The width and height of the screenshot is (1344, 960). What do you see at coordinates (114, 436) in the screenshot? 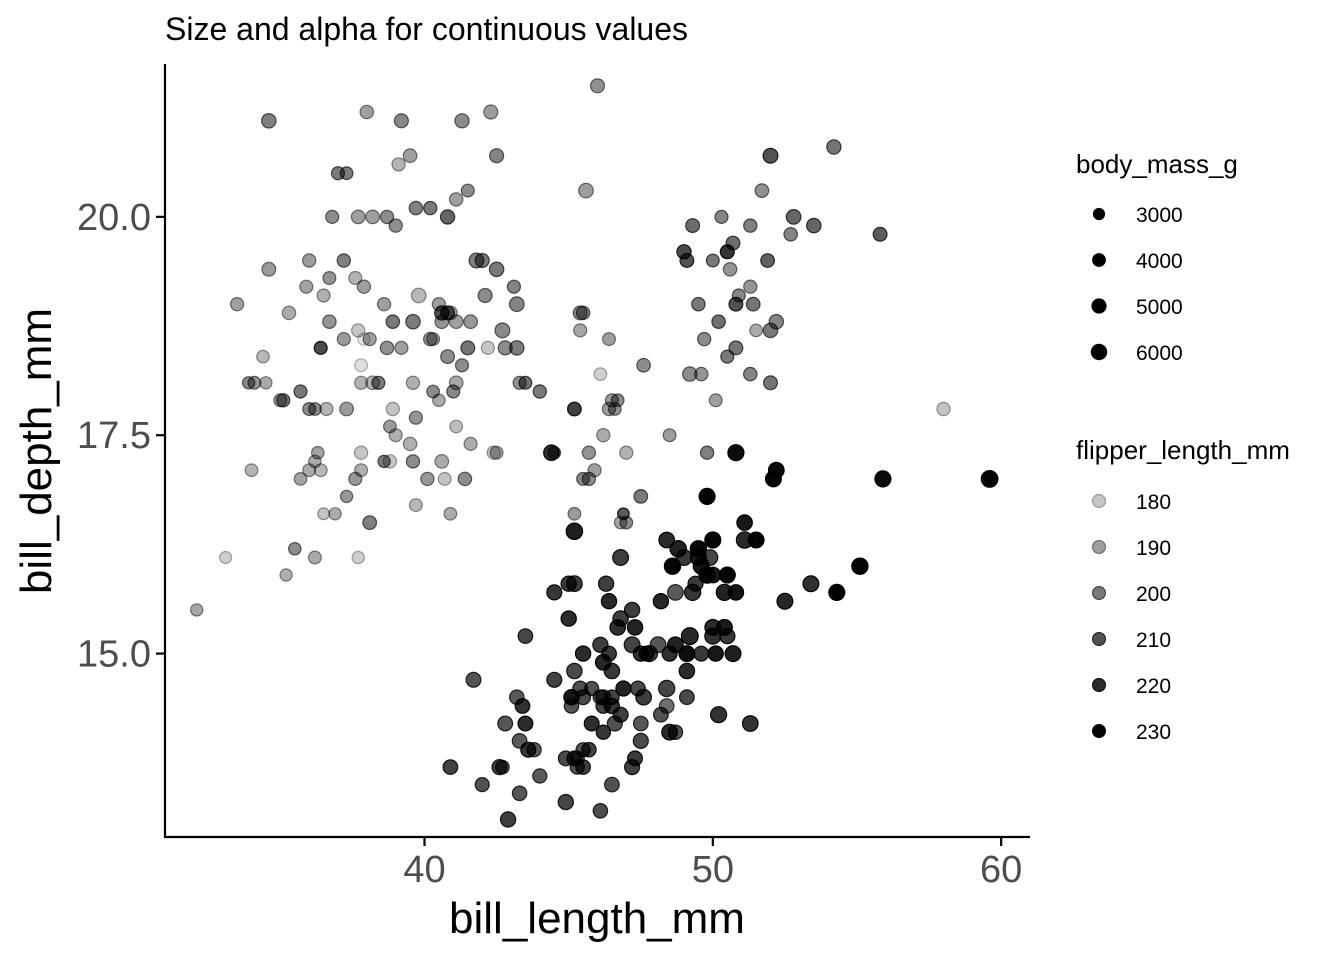
I see `y-tick-label: 17.5` at bounding box center [114, 436].